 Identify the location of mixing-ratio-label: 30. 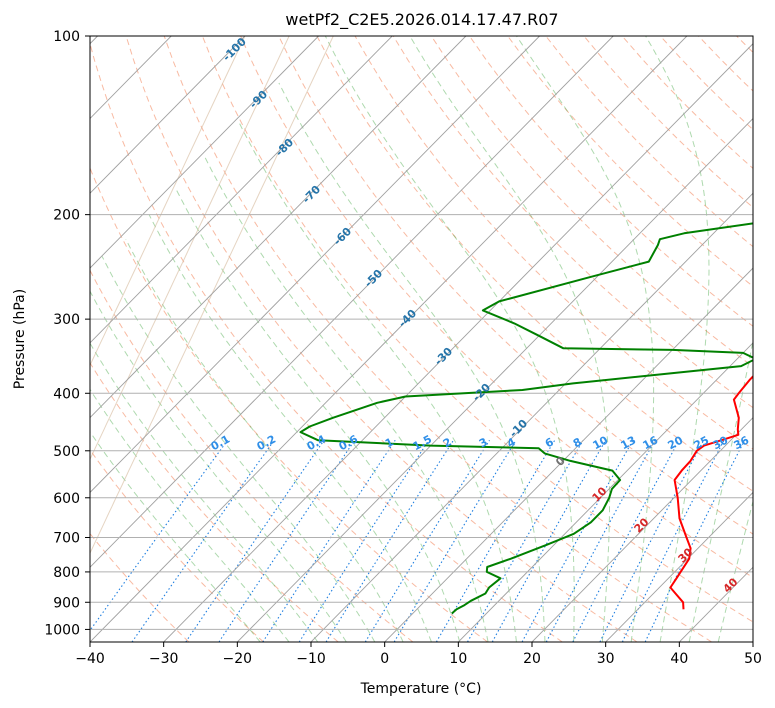
(721, 442).